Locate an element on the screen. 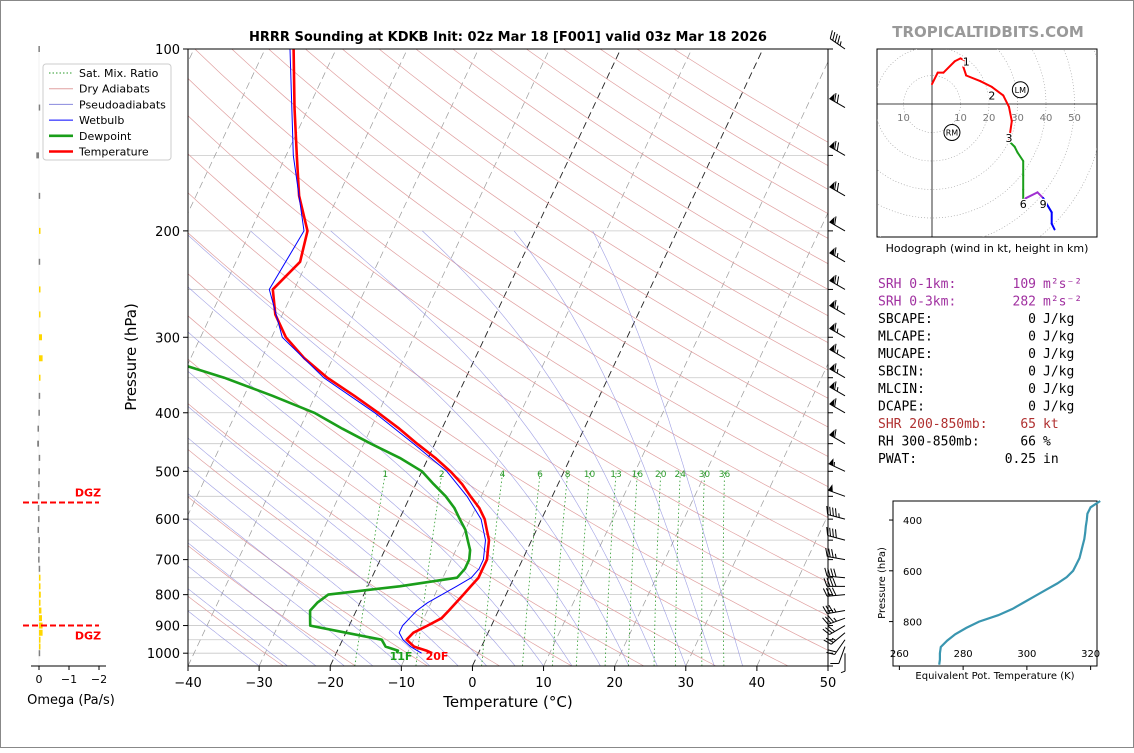  height-label: 1 is located at coordinates (966, 61).